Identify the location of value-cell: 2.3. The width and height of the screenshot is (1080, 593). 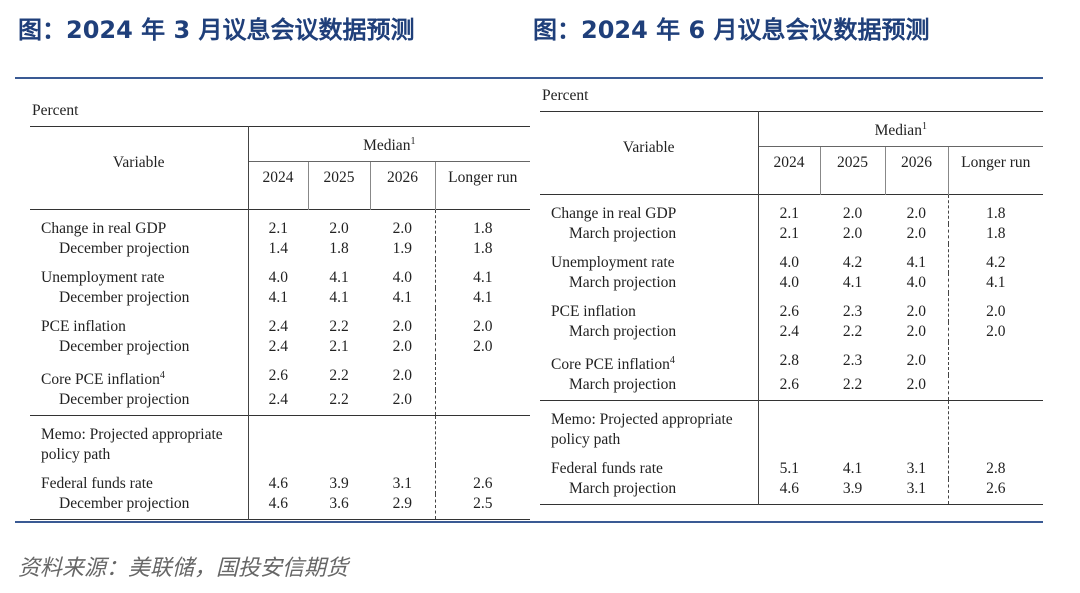
(852, 312).